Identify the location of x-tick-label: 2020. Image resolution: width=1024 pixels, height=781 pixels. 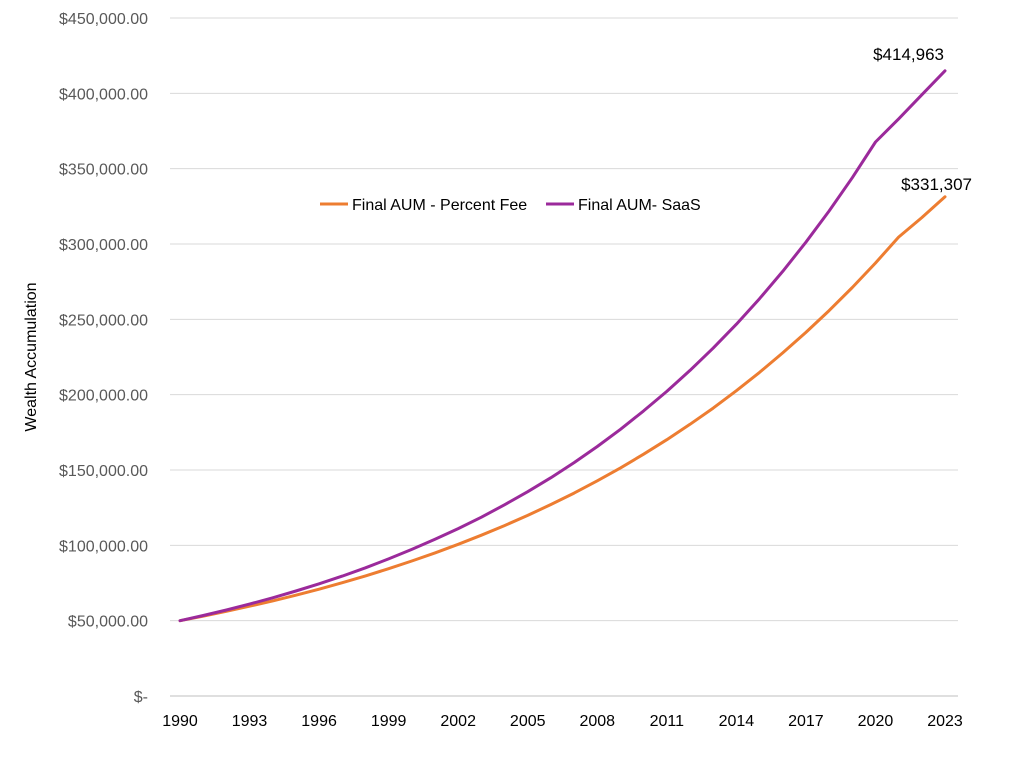
(876, 721).